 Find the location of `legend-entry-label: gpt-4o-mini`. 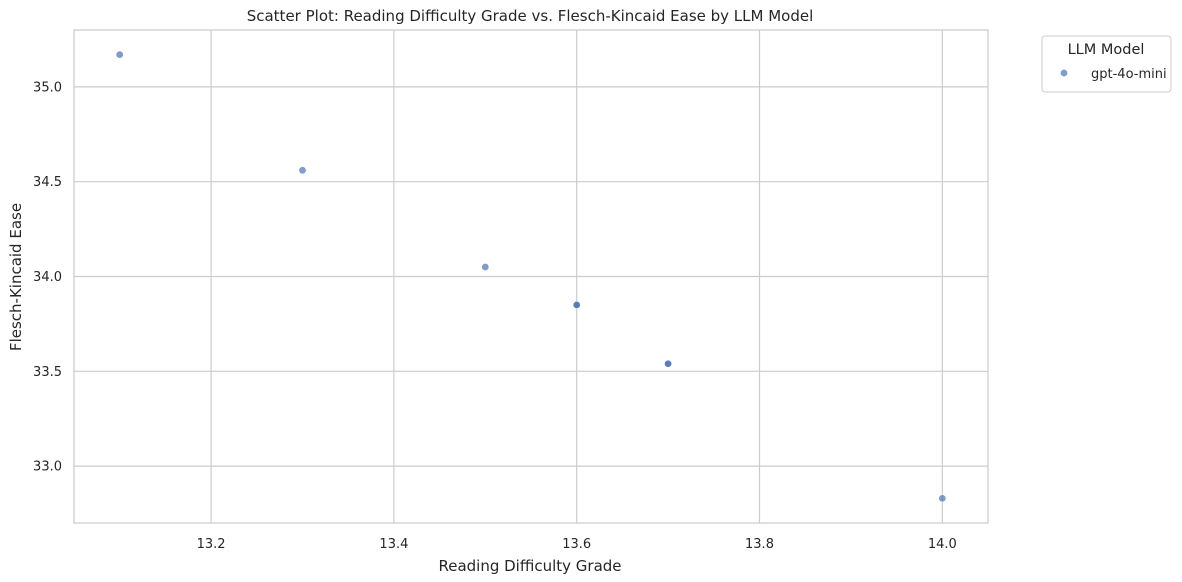

legend-entry-label: gpt-4o-mini is located at coordinates (1129, 74).